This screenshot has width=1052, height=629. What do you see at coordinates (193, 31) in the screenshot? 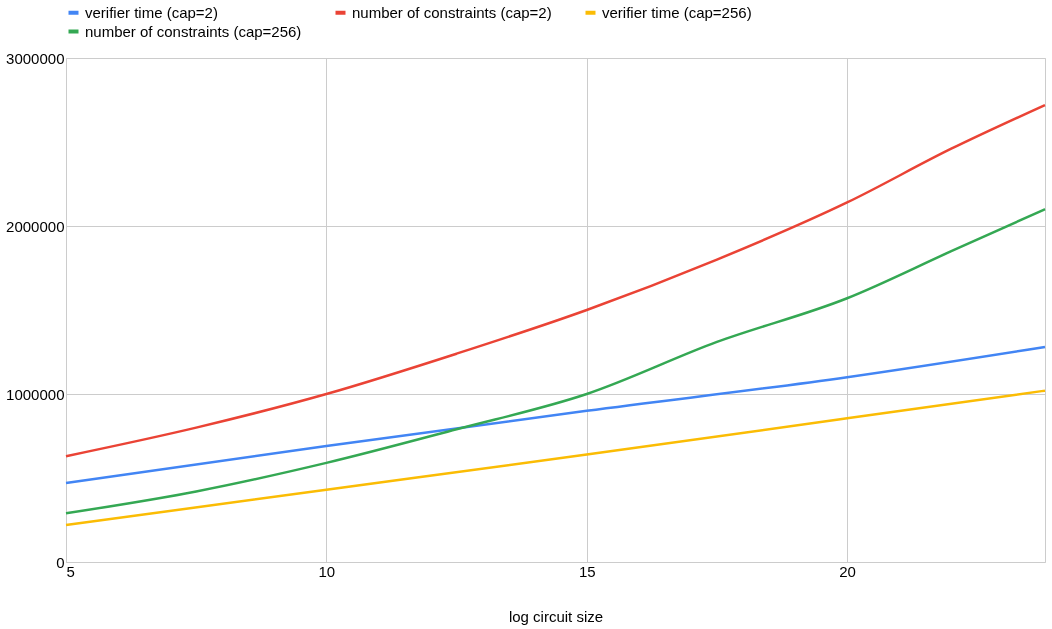
I see `legend-label: number of constraints (cap=256)` at bounding box center [193, 31].